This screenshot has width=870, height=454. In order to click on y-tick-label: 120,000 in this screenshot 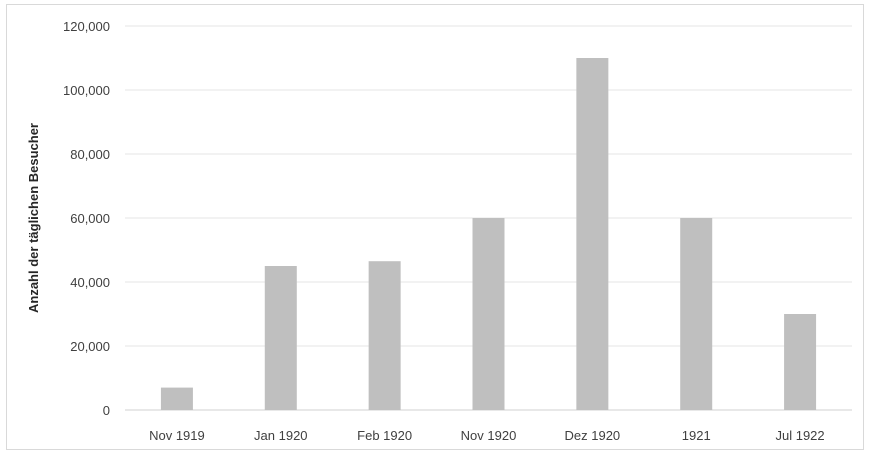, I will do `click(86, 26)`.